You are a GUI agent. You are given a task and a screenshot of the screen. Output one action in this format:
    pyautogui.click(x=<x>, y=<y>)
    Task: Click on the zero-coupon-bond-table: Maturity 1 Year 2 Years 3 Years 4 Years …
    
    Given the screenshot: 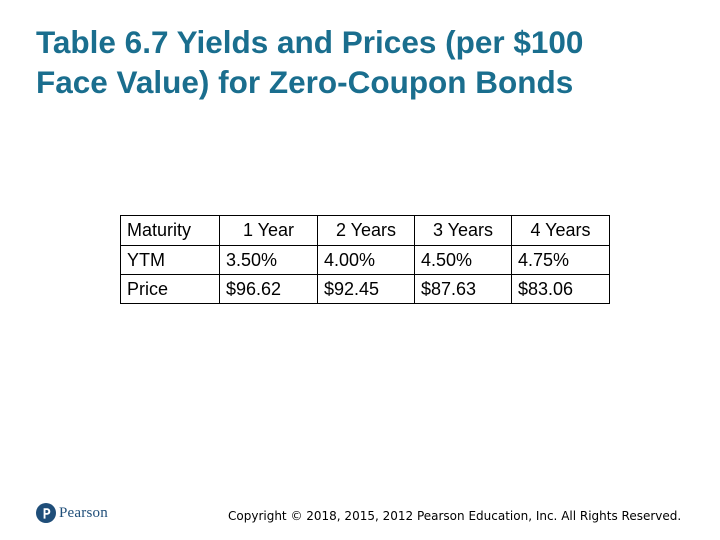 What is the action you would take?
    pyautogui.click(x=365, y=259)
    